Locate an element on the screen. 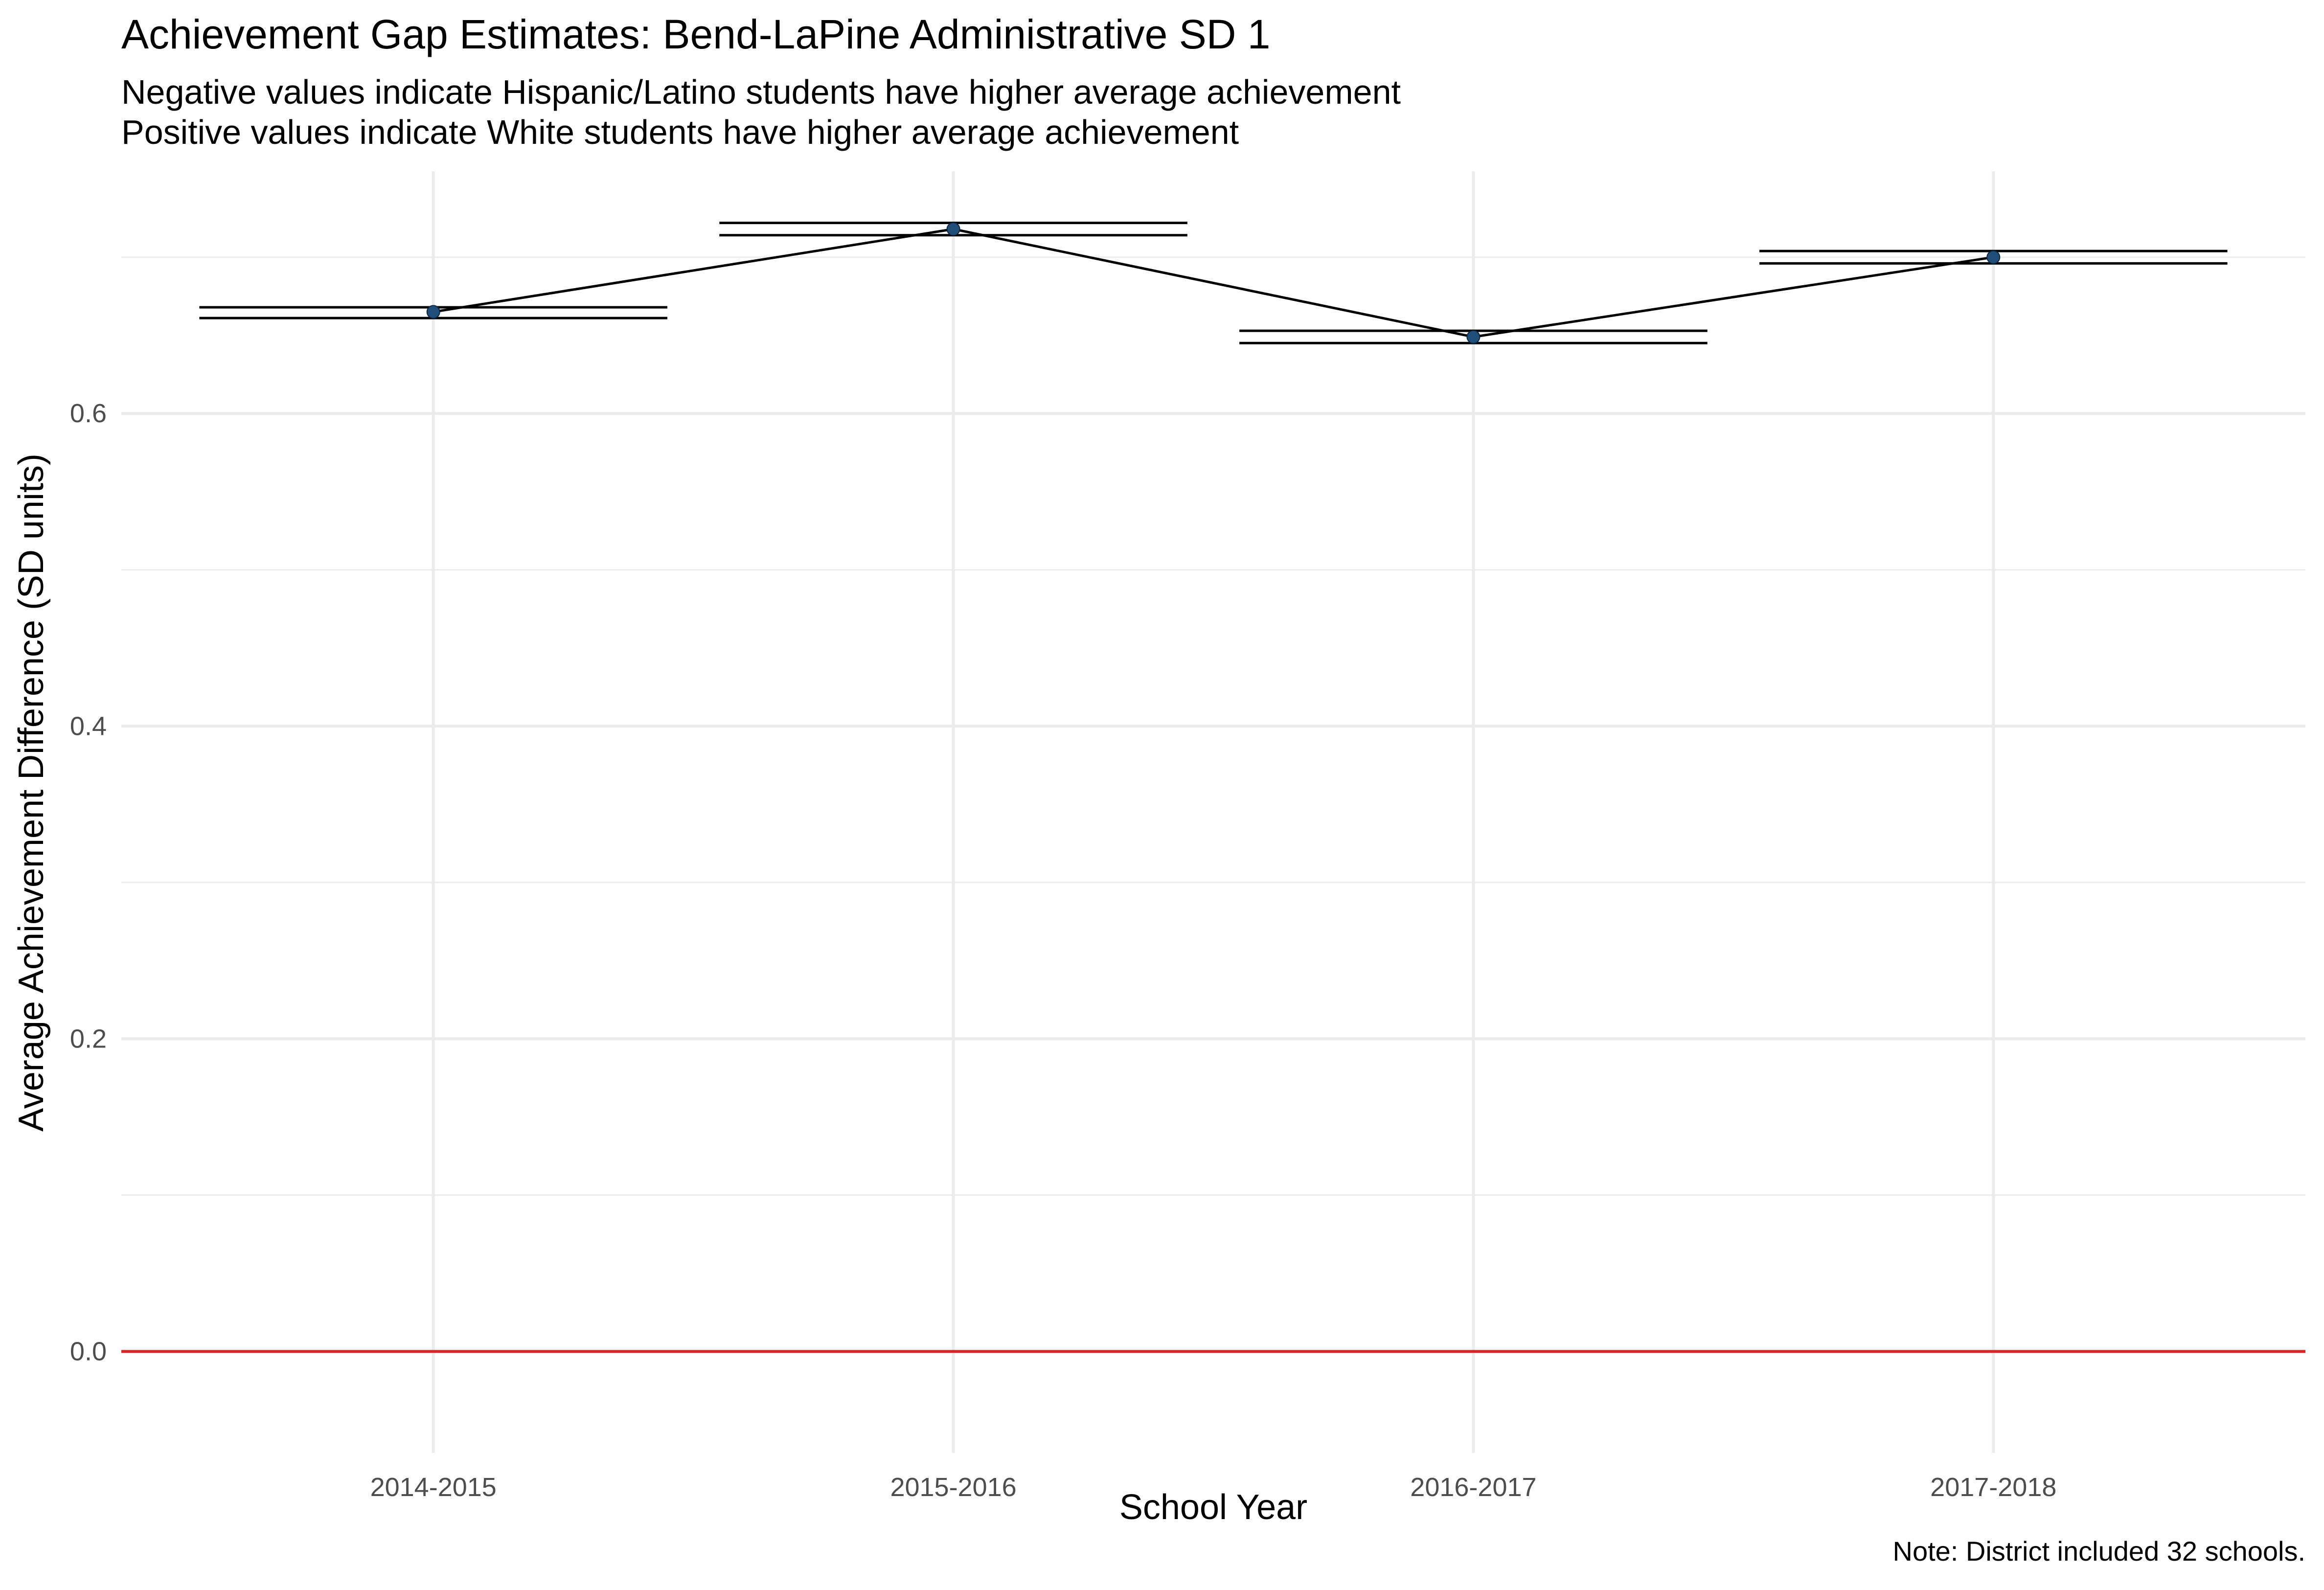 Image resolution: width=2324 pixels, height=1590 pixels. data-point-layer is located at coordinates (1213, 283).